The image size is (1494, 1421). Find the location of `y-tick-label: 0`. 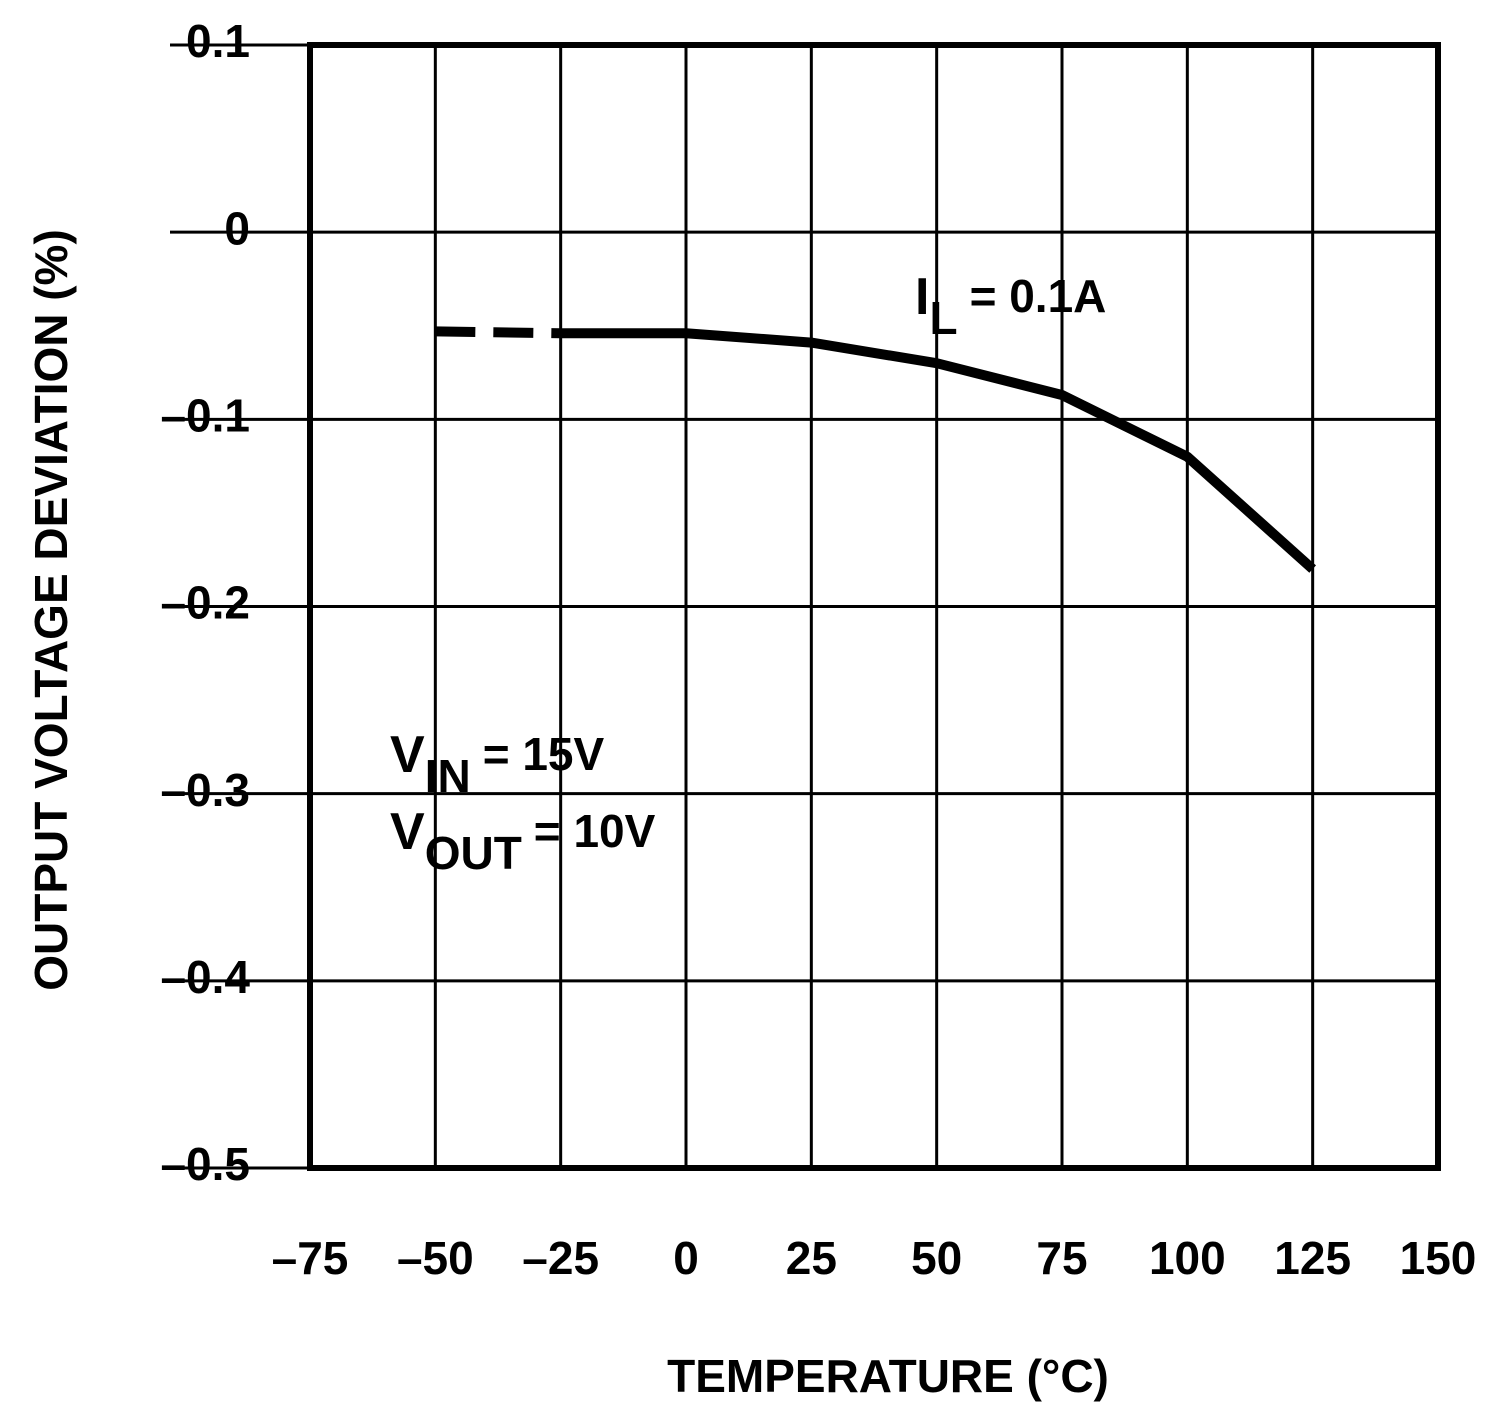

y-tick-label: 0 is located at coordinates (237, 228).